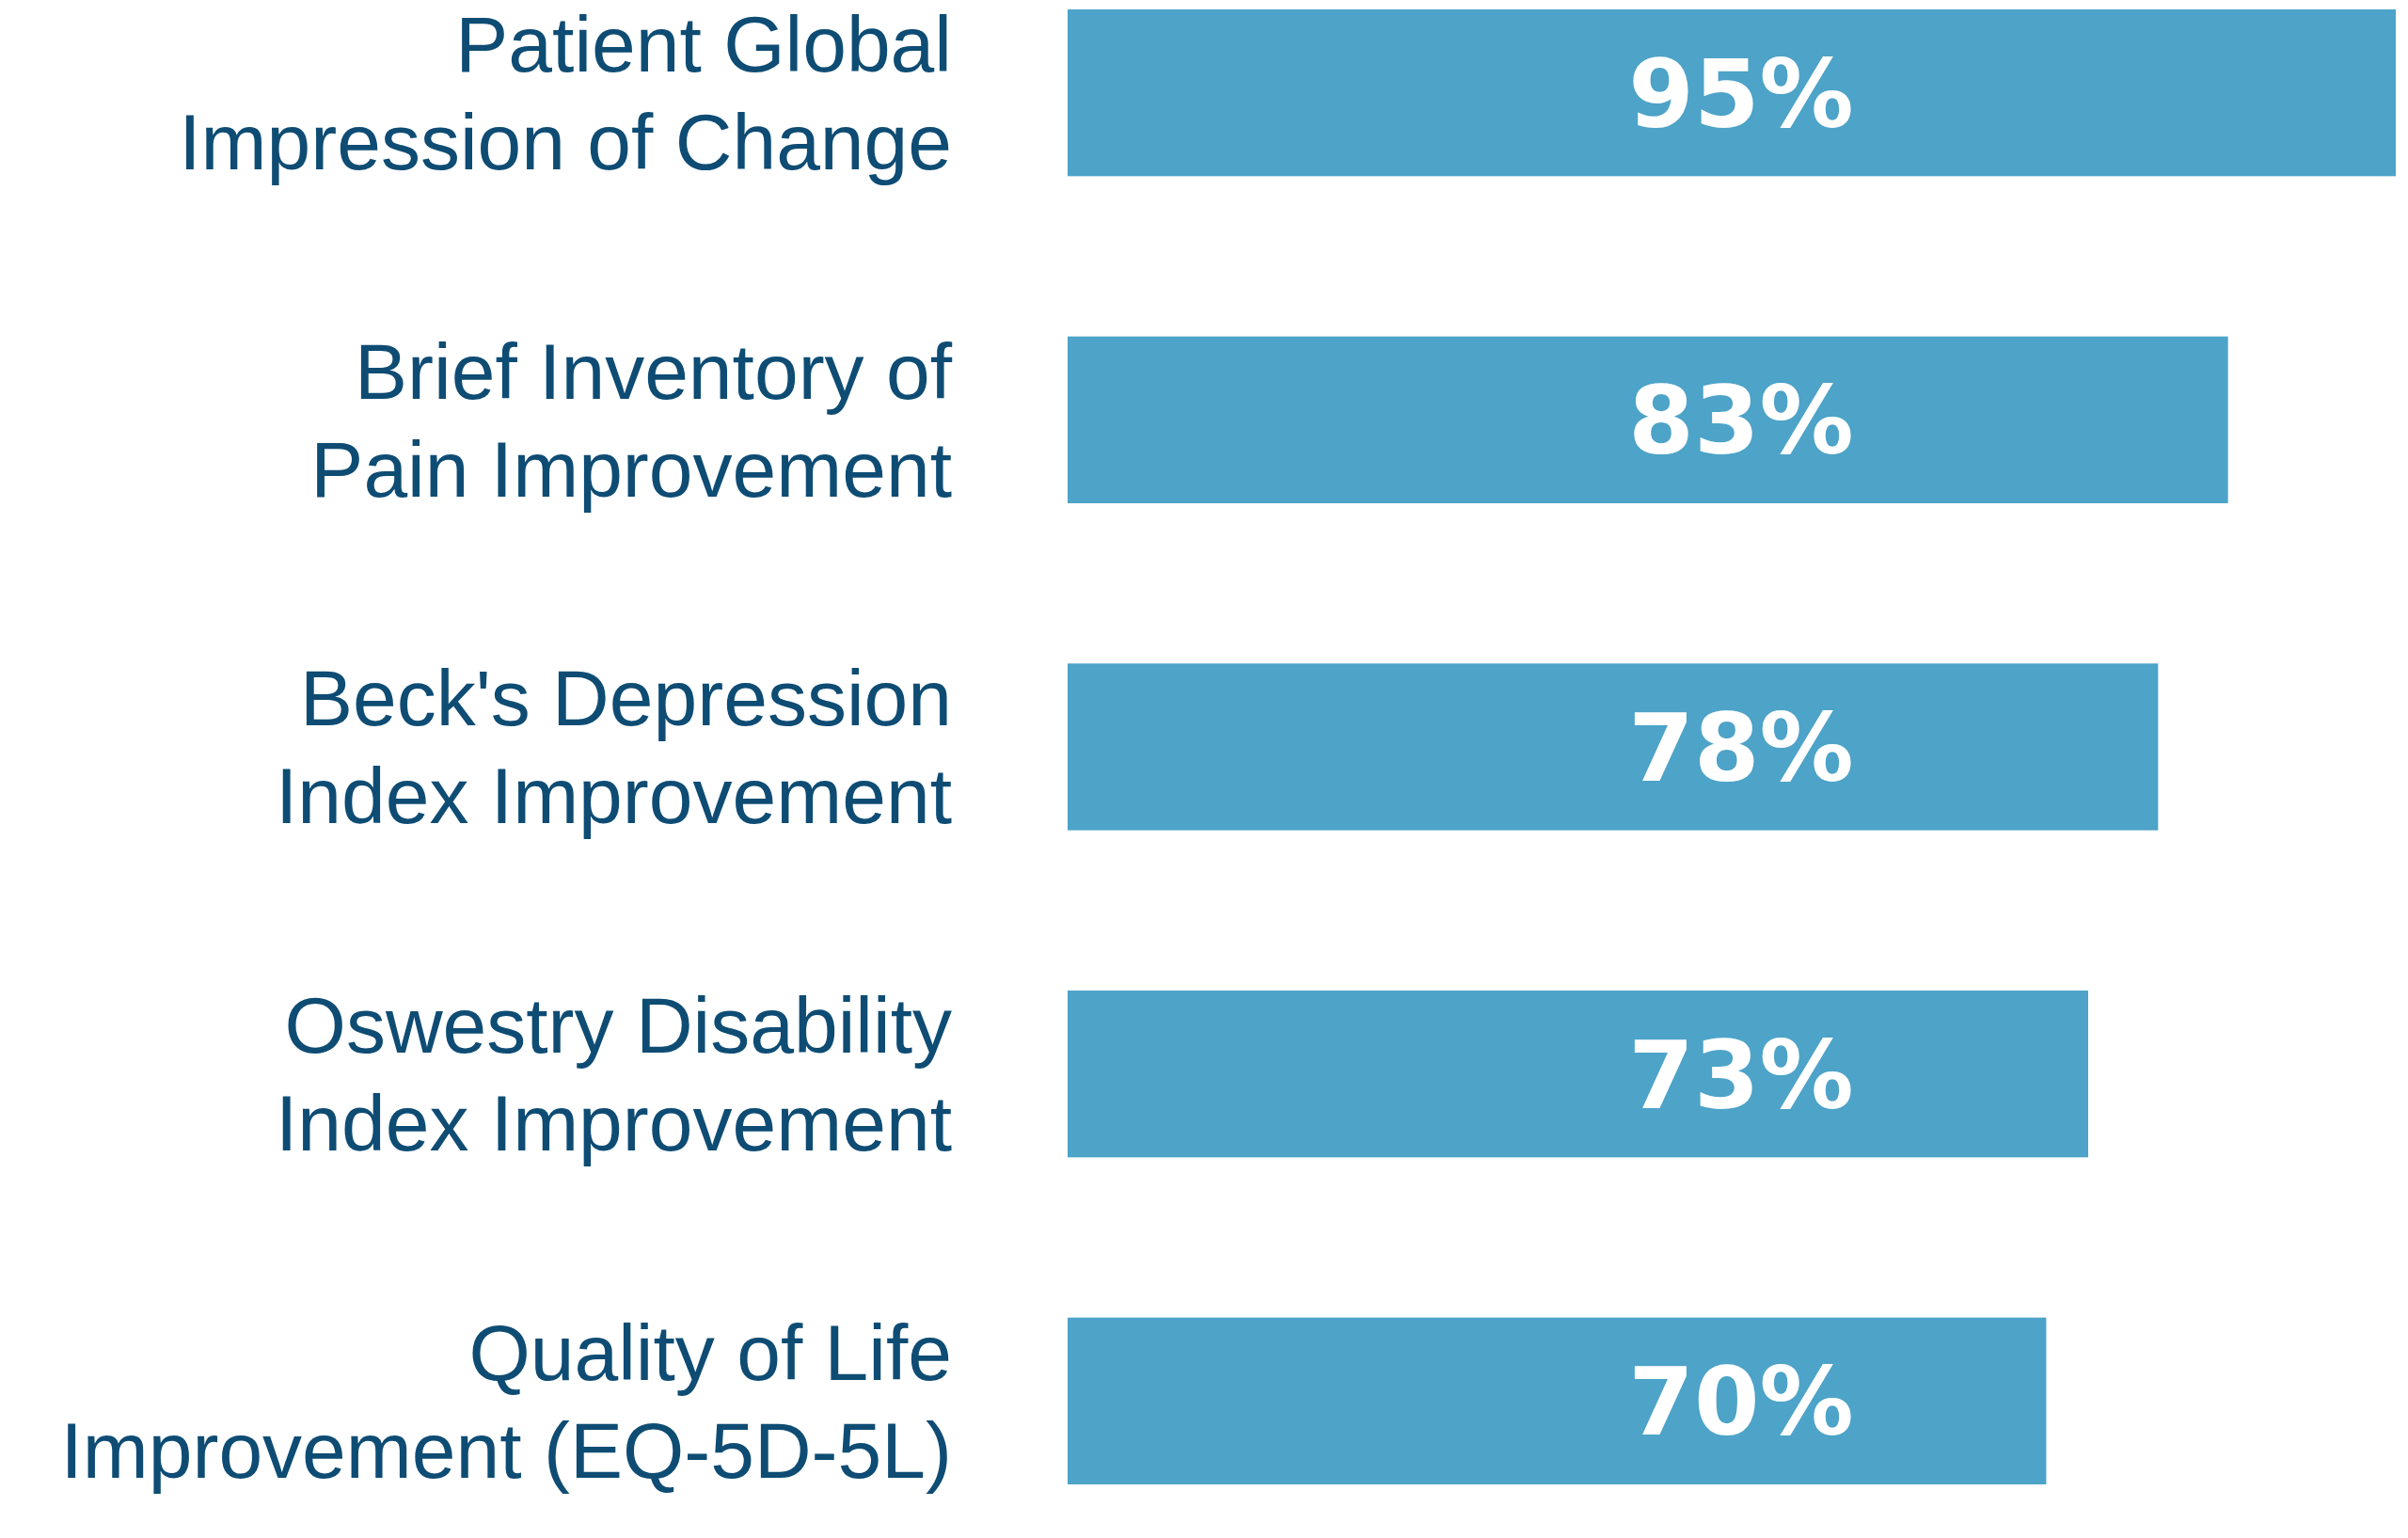 The width and height of the screenshot is (2408, 1538). Describe the element at coordinates (614, 1074) in the screenshot. I see `y-tick-label: Oswestry Disability Index Improvement` at that location.